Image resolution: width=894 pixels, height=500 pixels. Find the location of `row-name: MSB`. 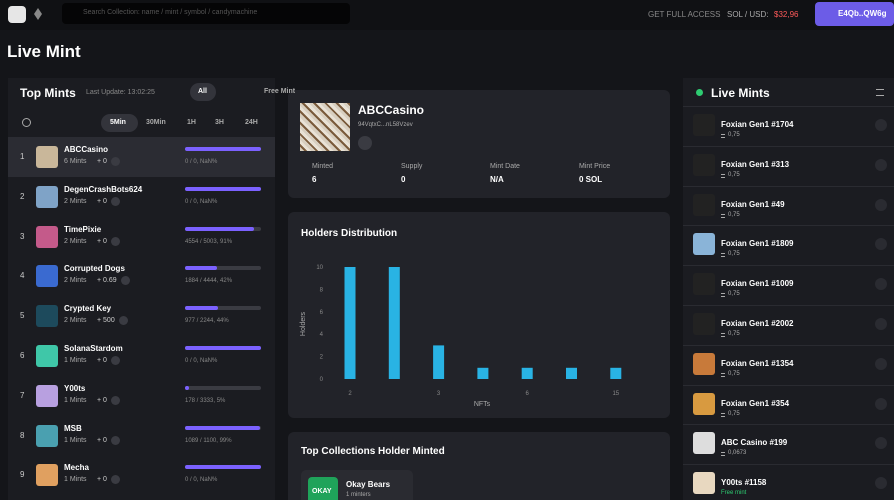

row-name: MSB is located at coordinates (73, 428).